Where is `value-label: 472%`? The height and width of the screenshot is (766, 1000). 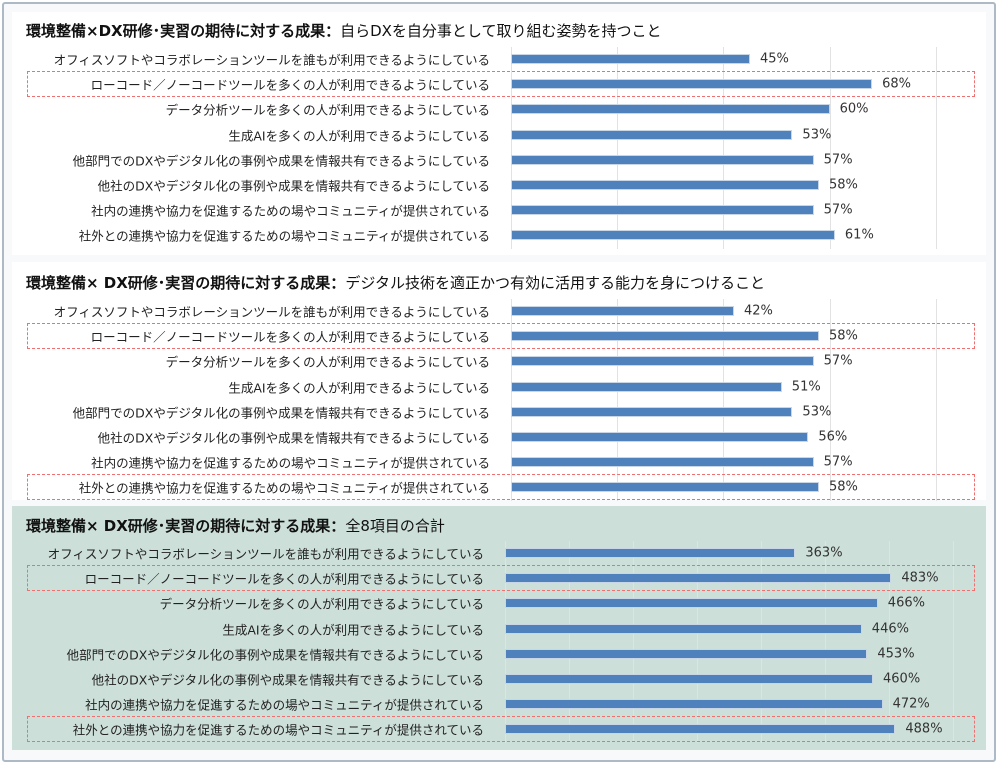
value-label: 472% is located at coordinates (911, 704).